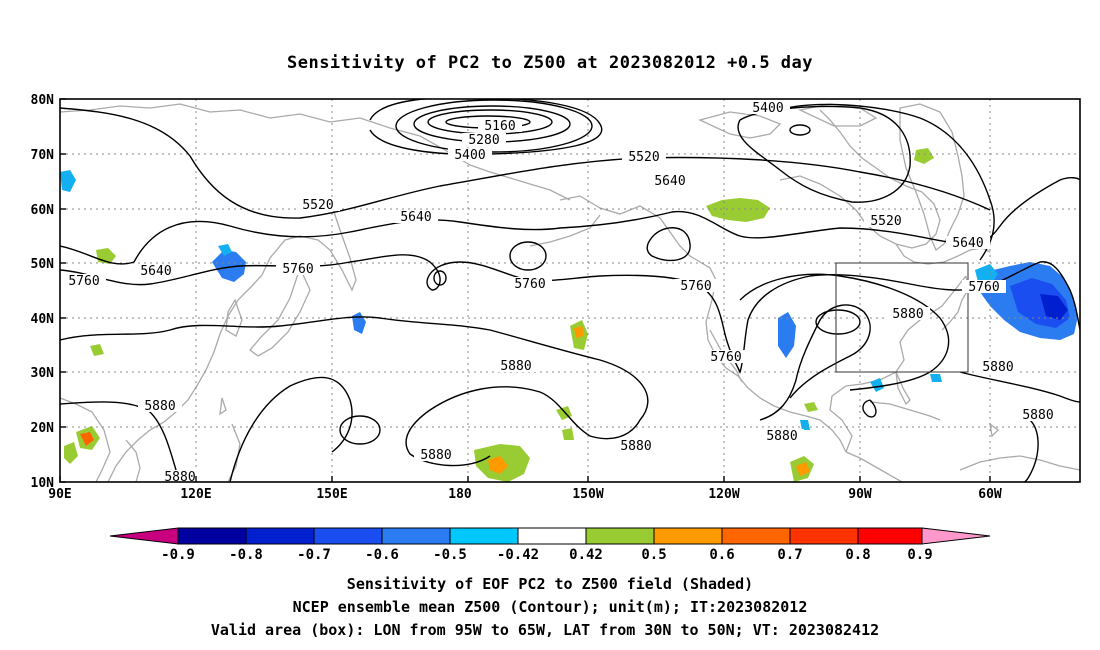 This screenshot has height=650, width=1100. Describe the element at coordinates (43, 428) in the screenshot. I see `lat-label: 20N` at that location.